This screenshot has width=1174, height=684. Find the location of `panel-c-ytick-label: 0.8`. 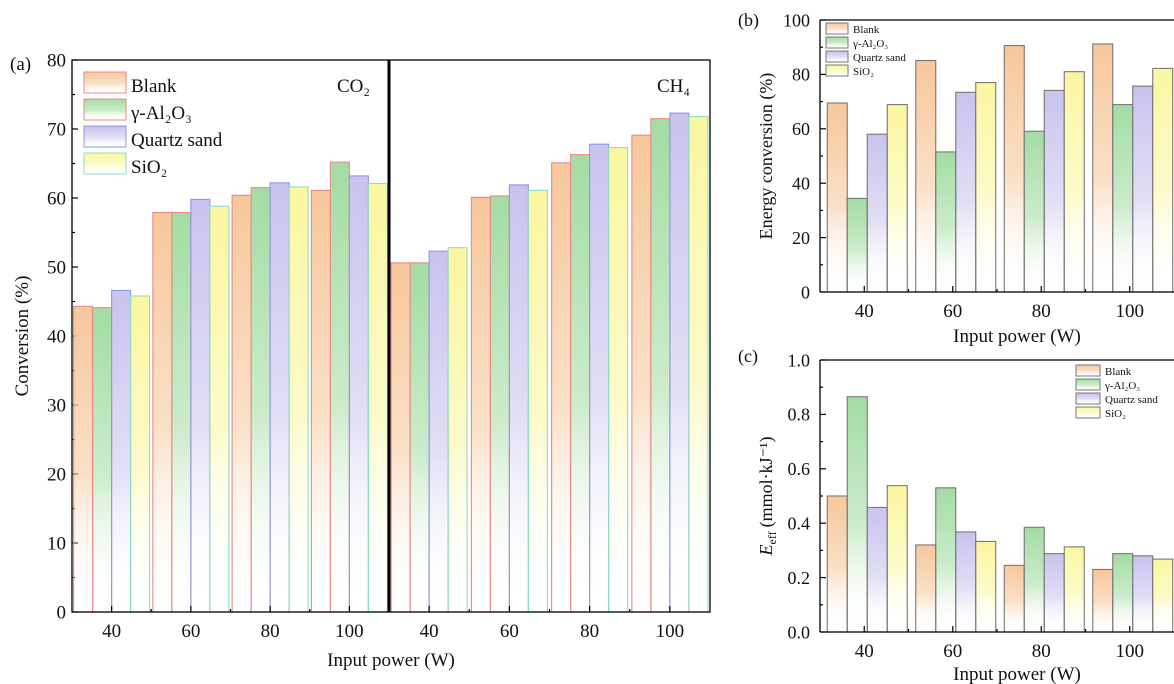

panel-c-ytick-label: 0.8 is located at coordinates (799, 415).